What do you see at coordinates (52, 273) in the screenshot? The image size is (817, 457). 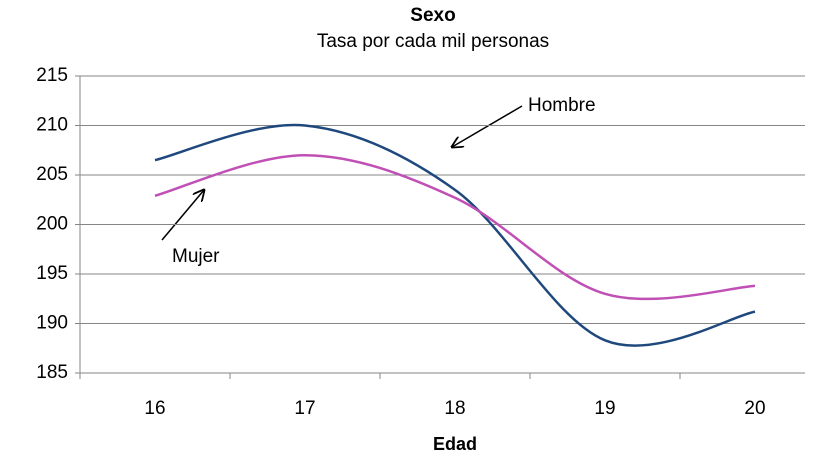 I see `y-tick-label: 195` at bounding box center [52, 273].